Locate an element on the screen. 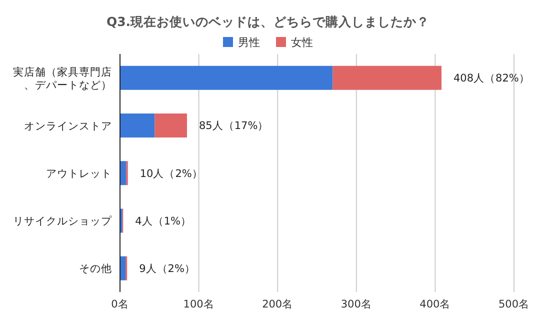 The width and height of the screenshot is (536, 332). total-label: 4人（1%） is located at coordinates (163, 221).